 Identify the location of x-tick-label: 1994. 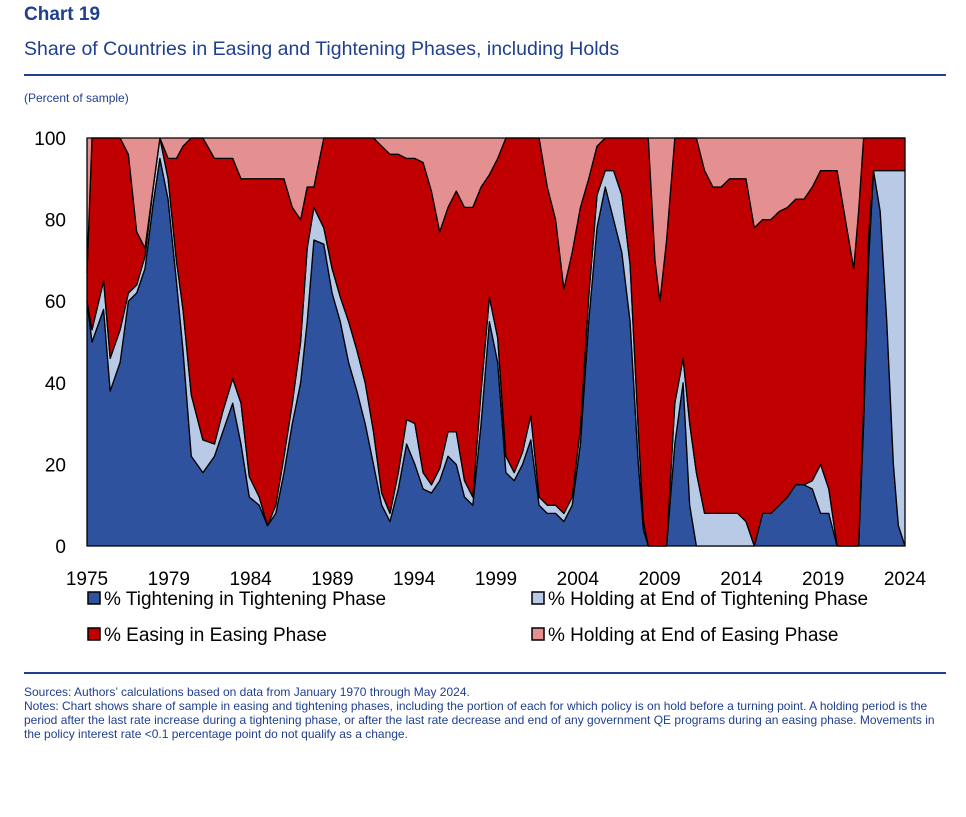
(414, 579).